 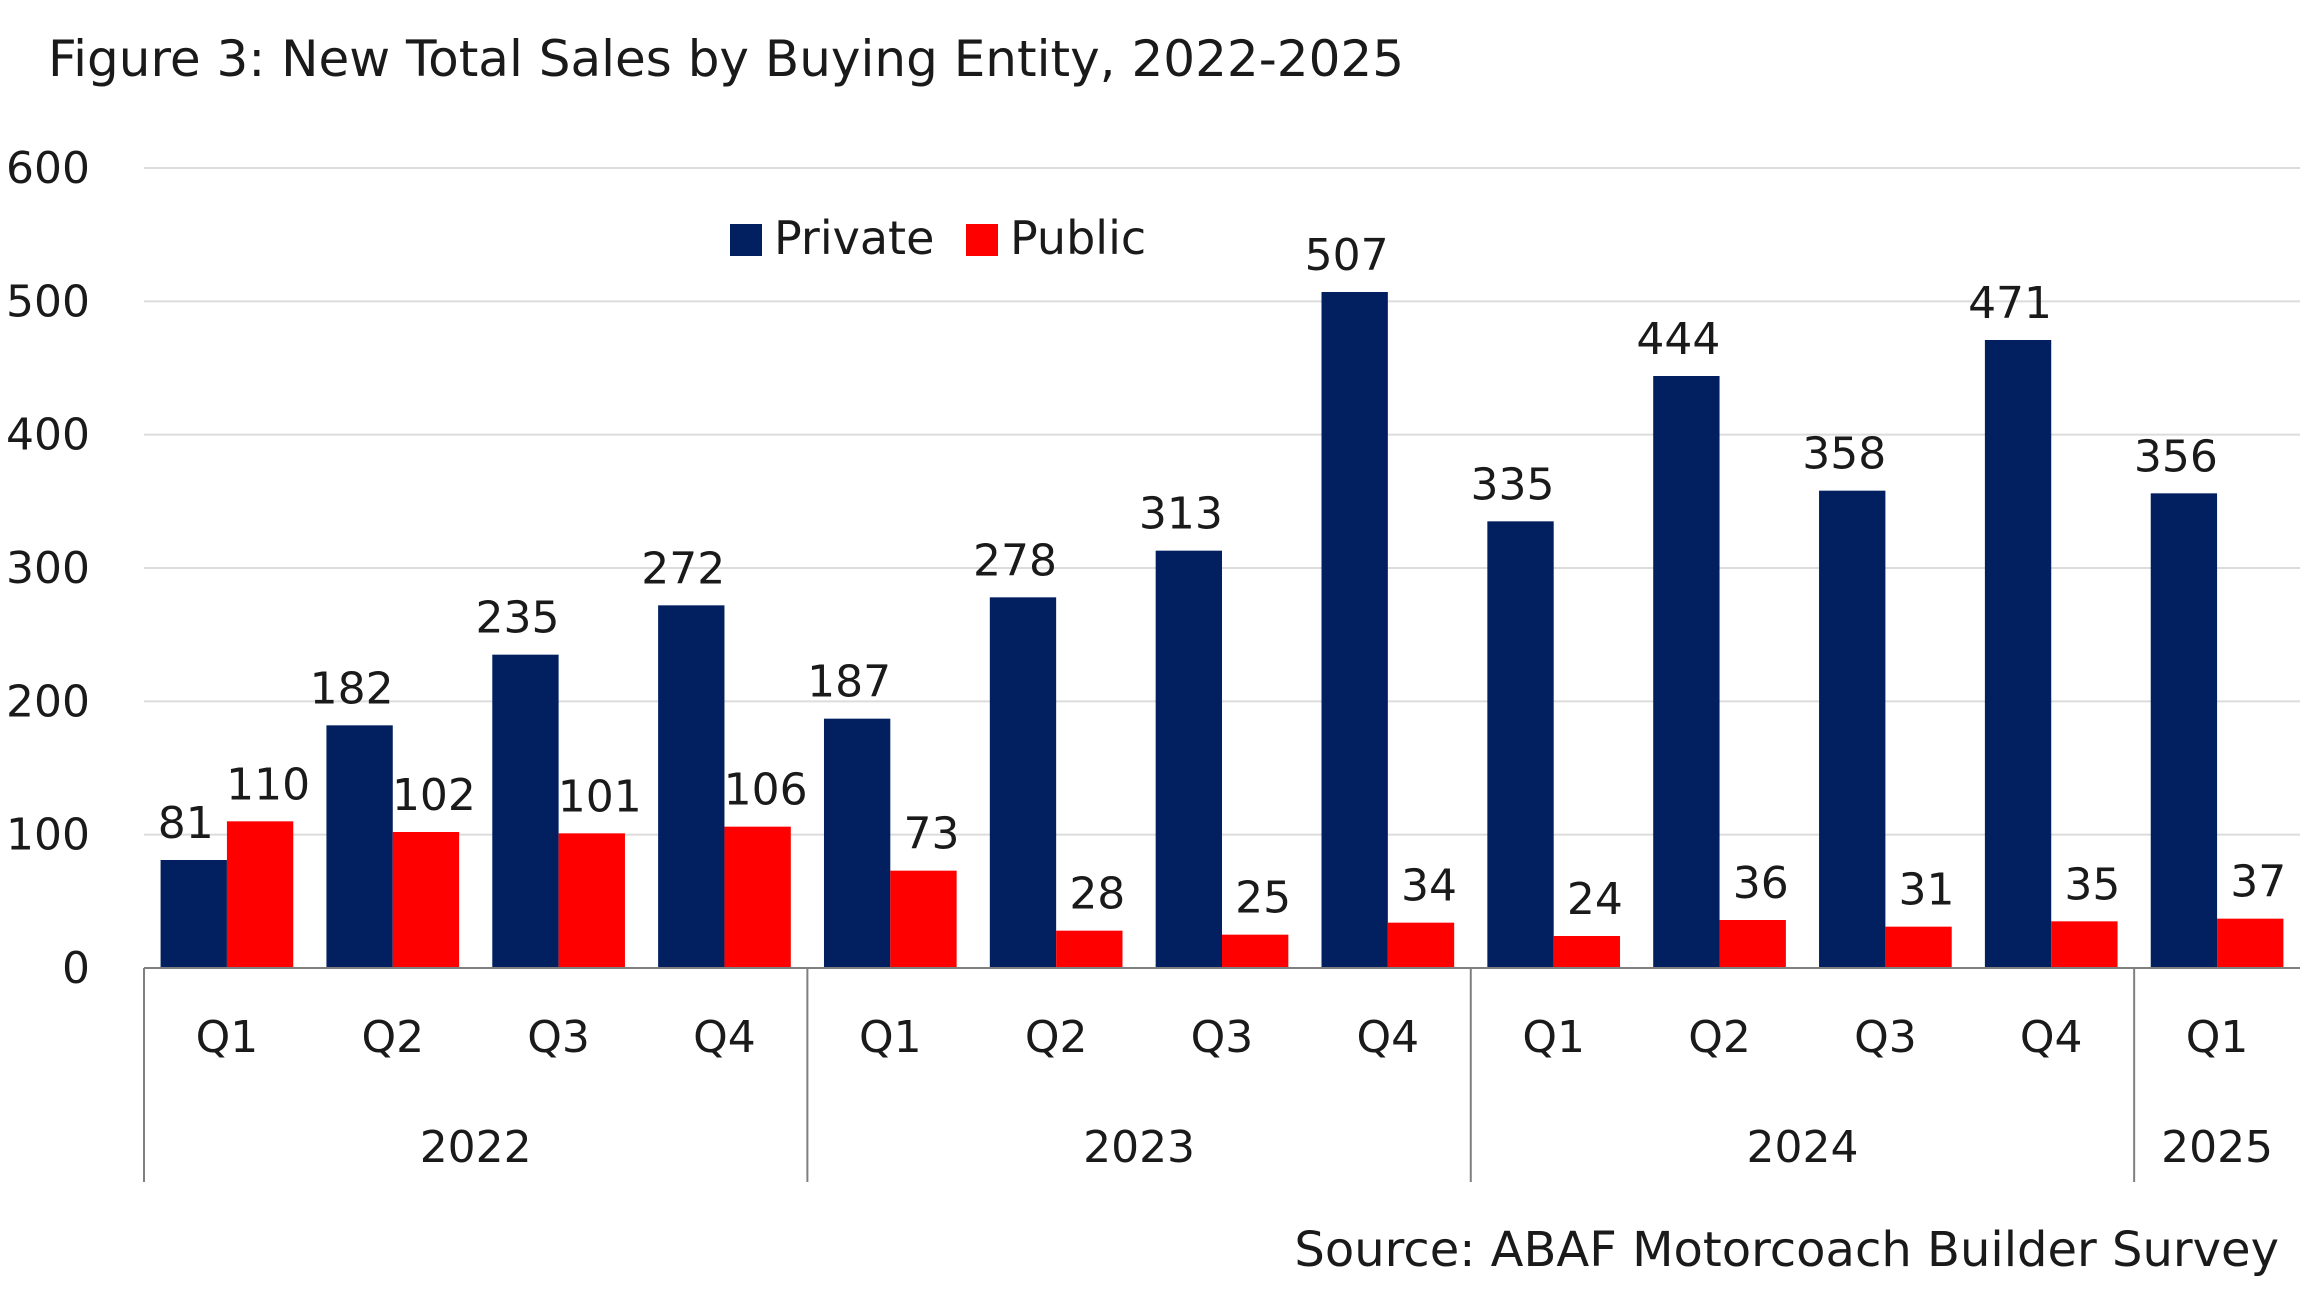 I want to click on data-label: 507, so click(x=1347, y=255).